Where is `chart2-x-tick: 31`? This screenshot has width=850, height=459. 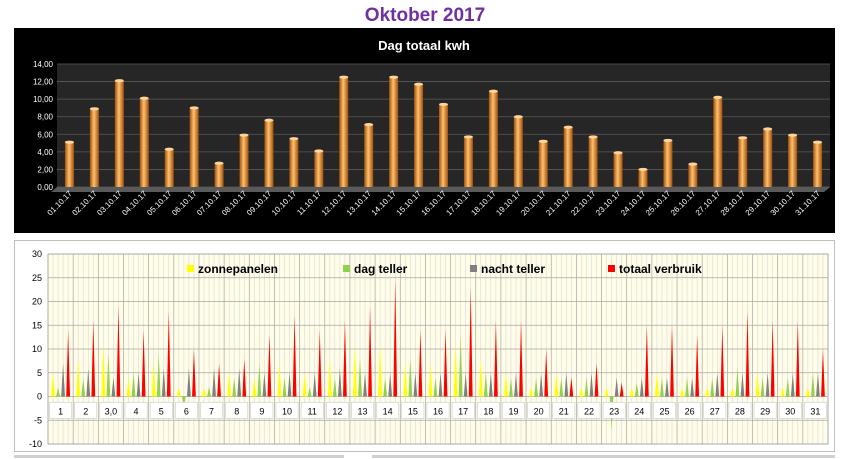
chart2-x-tick: 31 is located at coordinates (815, 411).